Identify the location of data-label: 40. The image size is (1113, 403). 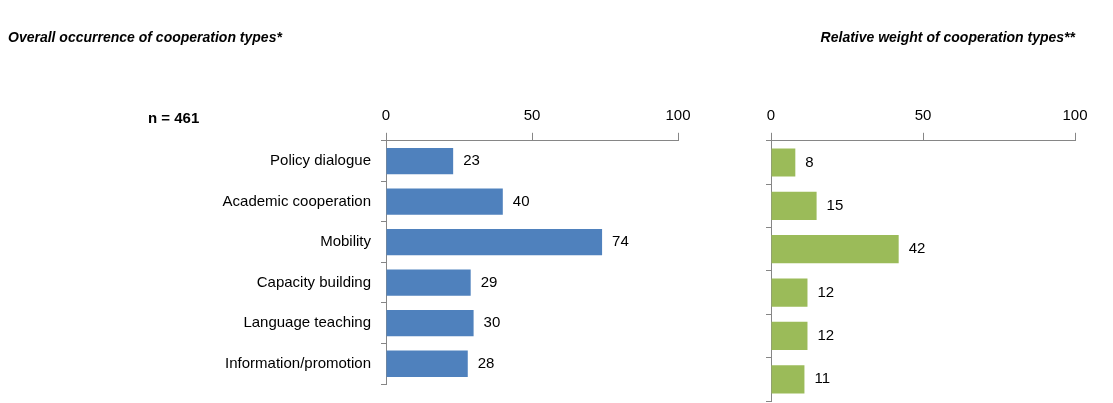
(521, 200).